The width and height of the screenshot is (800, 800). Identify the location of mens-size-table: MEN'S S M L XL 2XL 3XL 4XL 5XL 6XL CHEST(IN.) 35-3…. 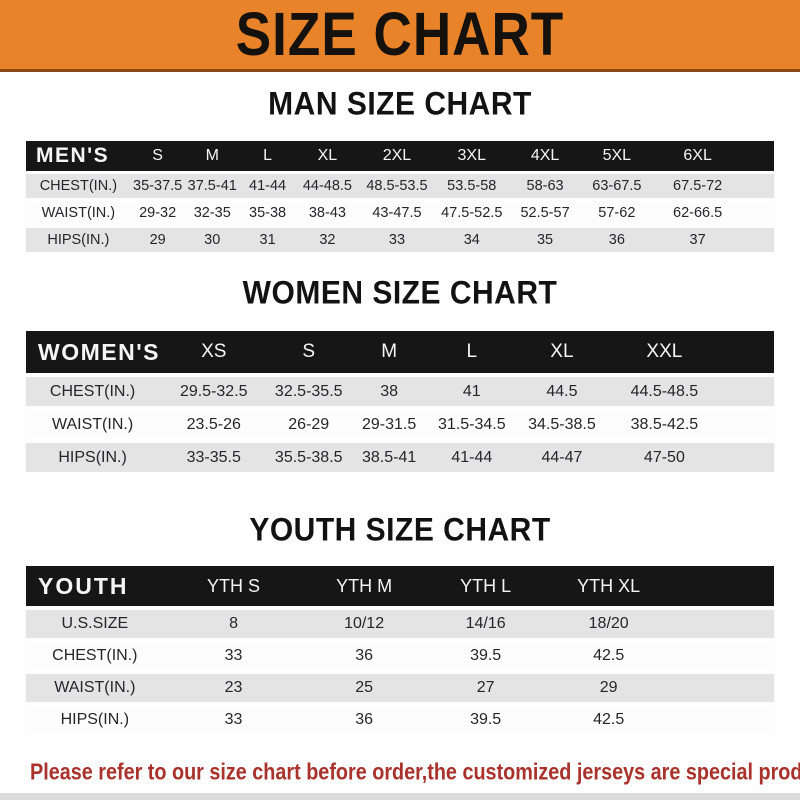
(400, 196).